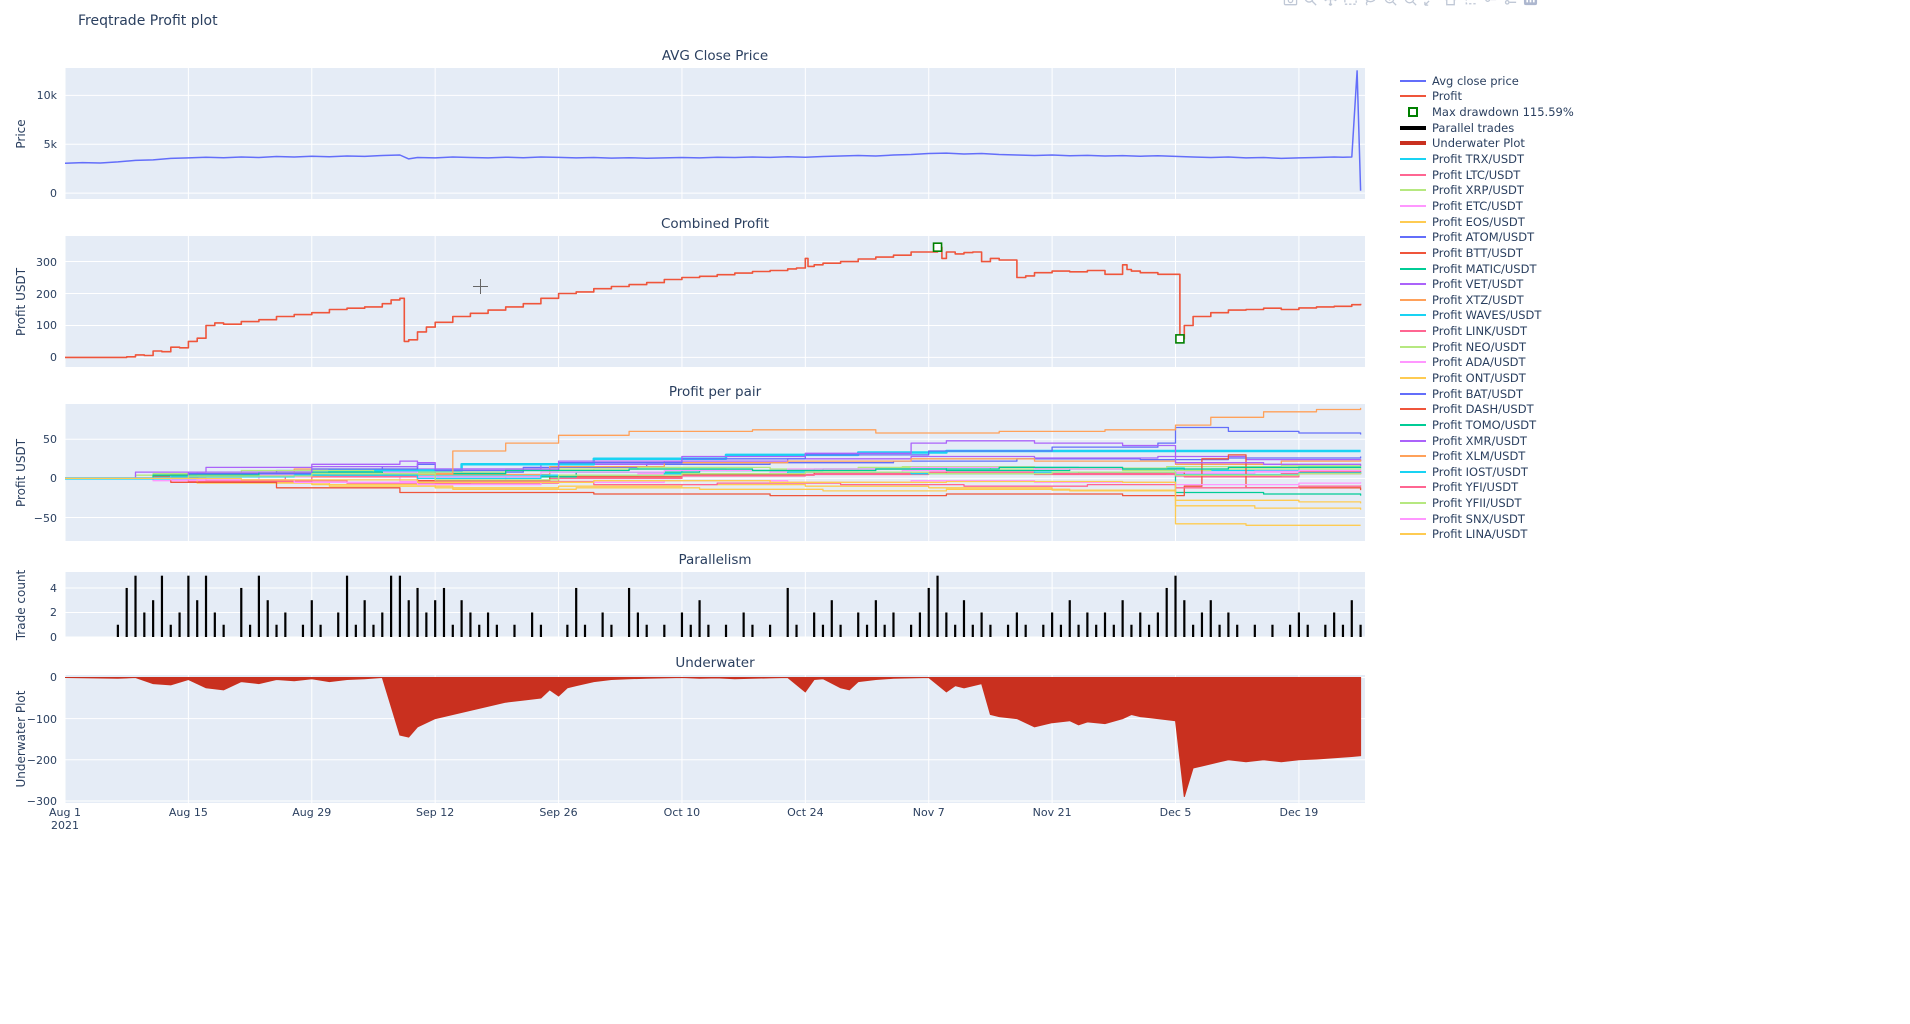  Describe the element at coordinates (1486, 472) in the screenshot. I see `legend-item: Profit IOST/USDT` at that location.